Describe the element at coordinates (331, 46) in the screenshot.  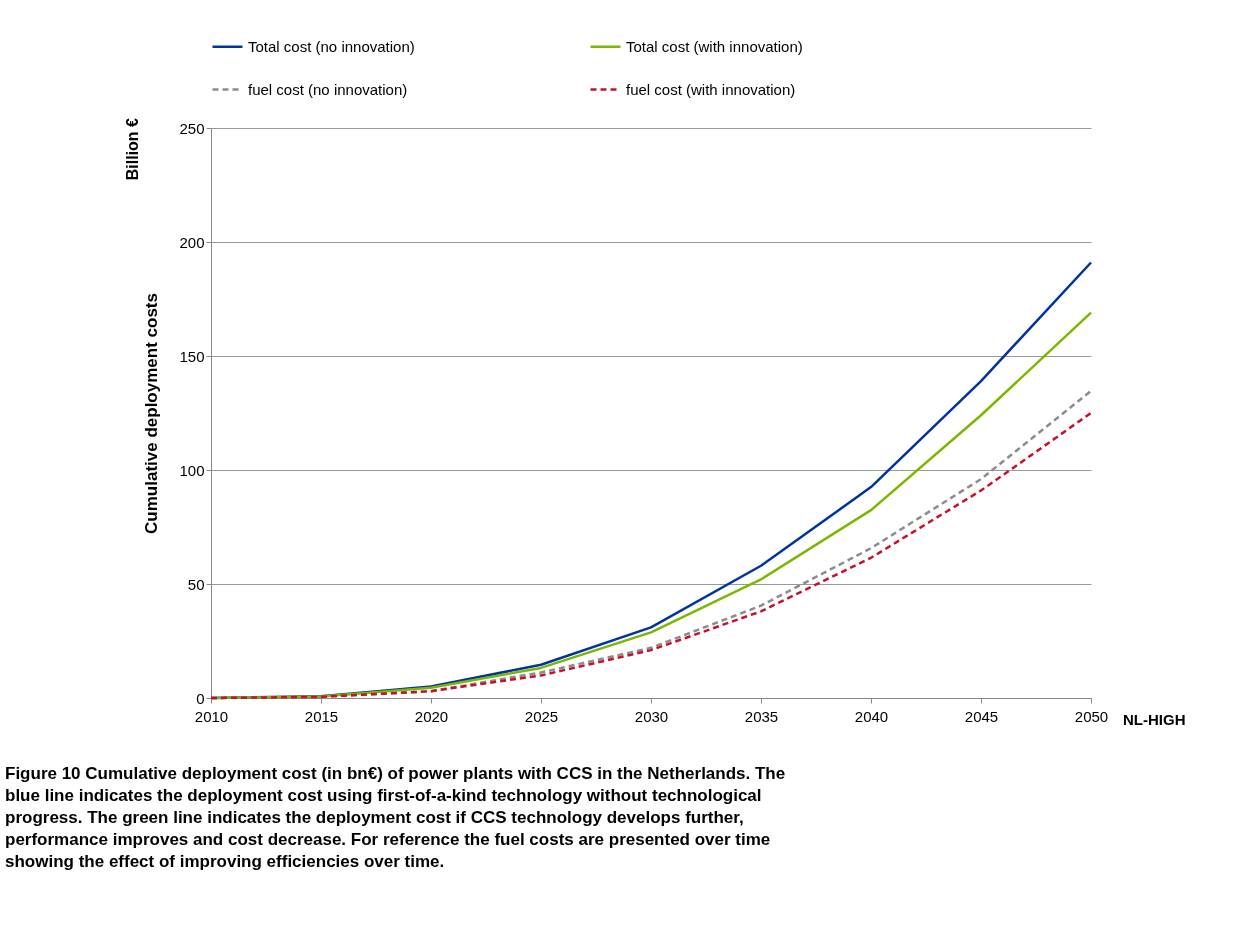
I see `legend-label: Total cost (no innovation)` at that location.